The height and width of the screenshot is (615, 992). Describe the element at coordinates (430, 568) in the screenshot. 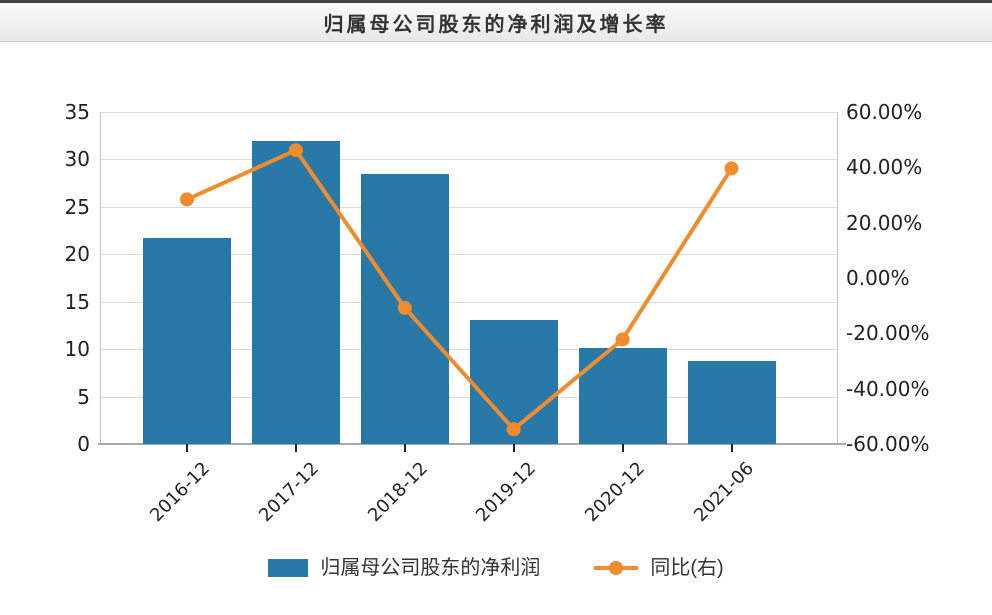

I see `legend-label-net-profit: 归属母公司股东的净利润` at that location.